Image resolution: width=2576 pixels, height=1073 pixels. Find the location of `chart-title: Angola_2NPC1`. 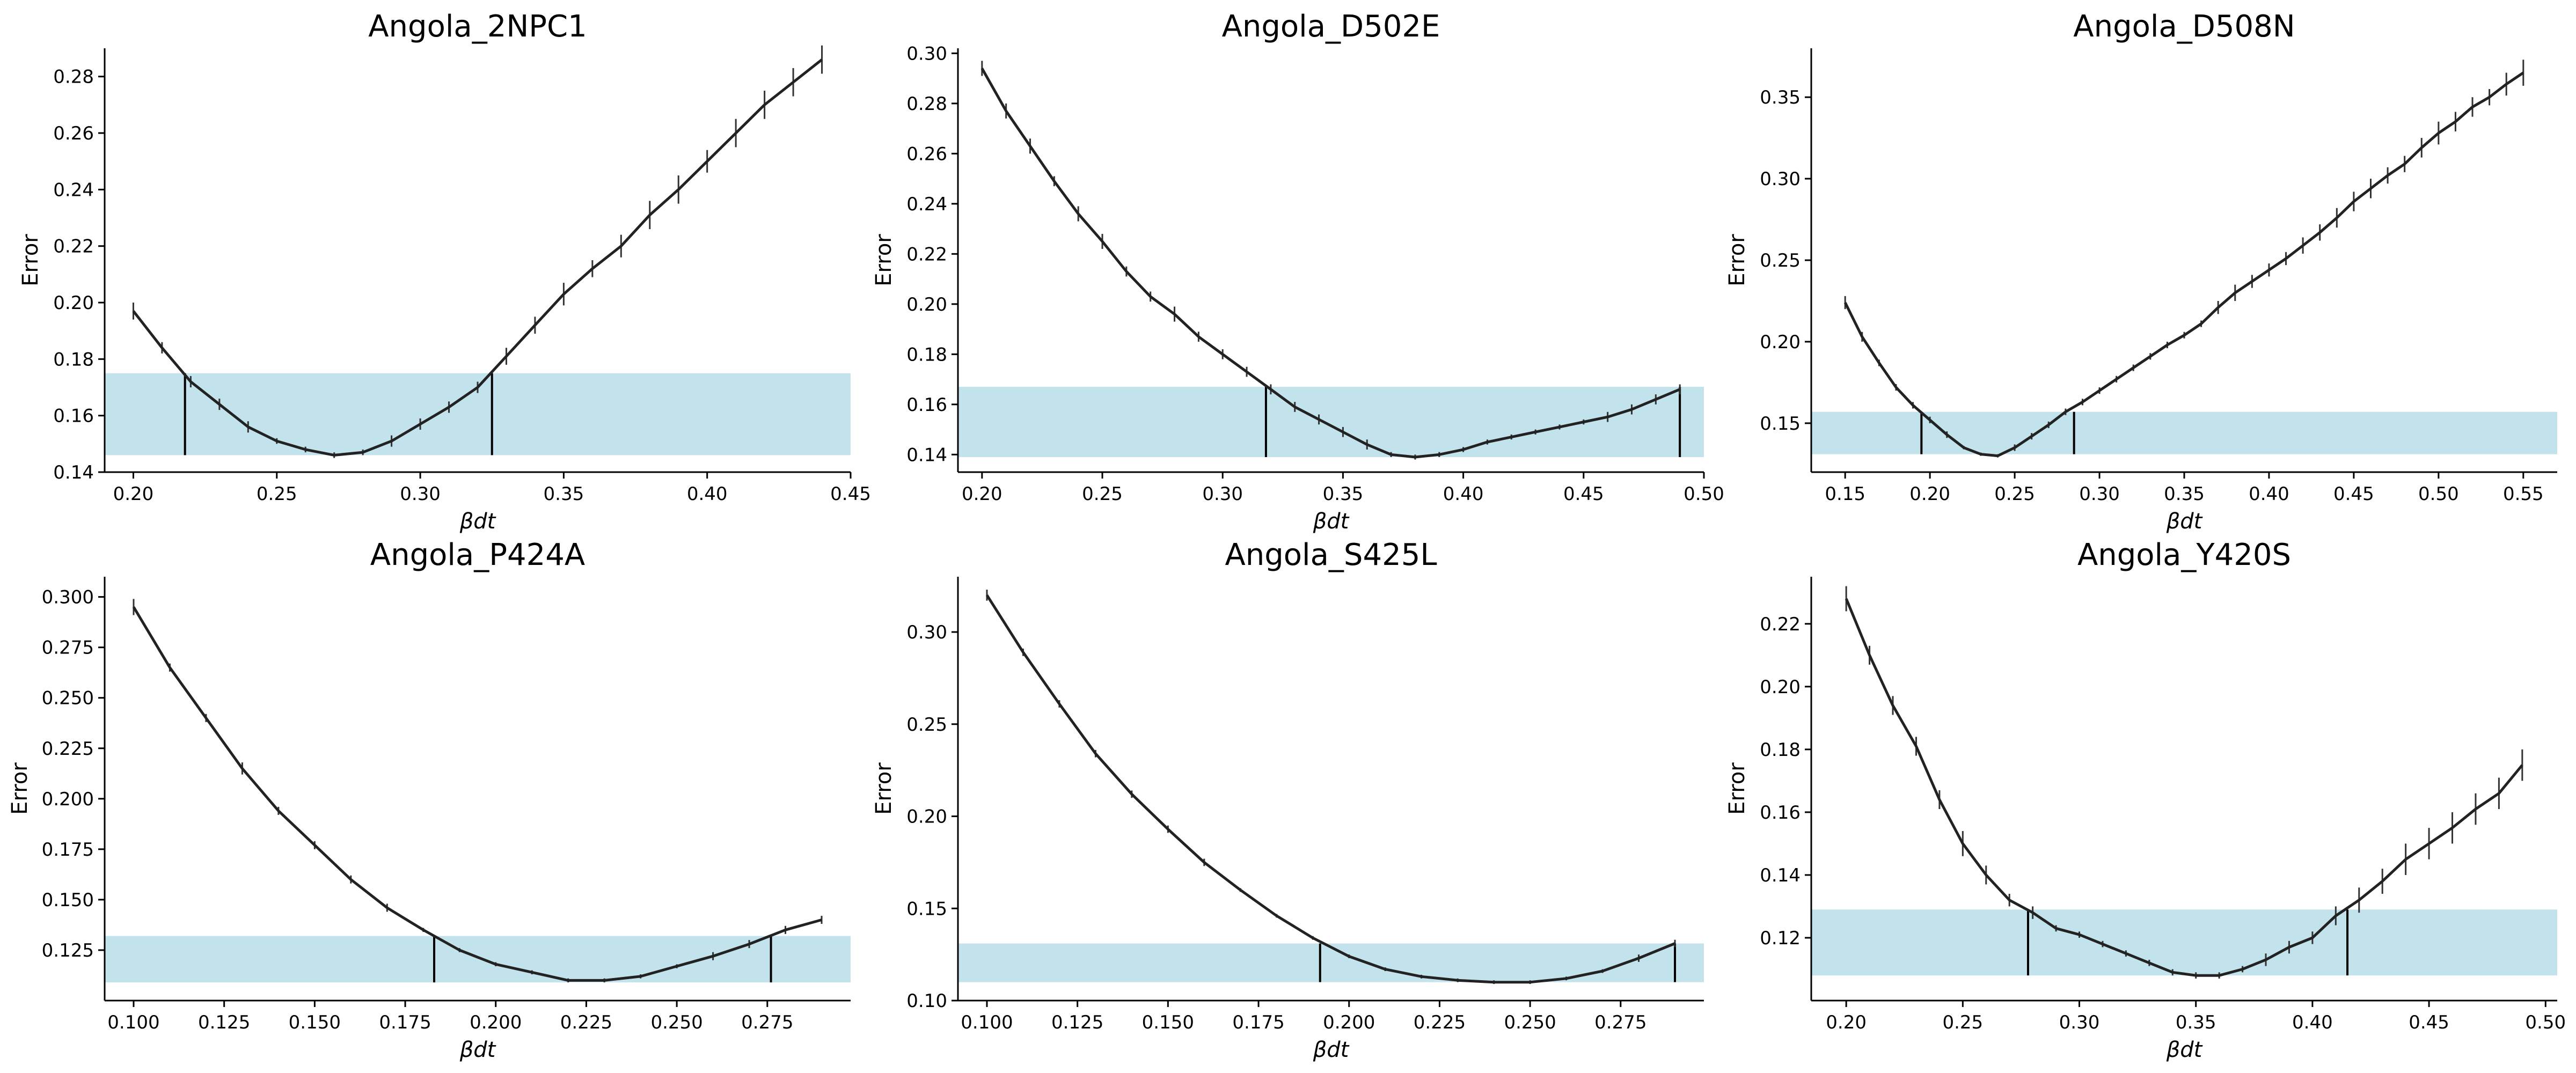

chart-title: Angola_2NPC1 is located at coordinates (477, 26).